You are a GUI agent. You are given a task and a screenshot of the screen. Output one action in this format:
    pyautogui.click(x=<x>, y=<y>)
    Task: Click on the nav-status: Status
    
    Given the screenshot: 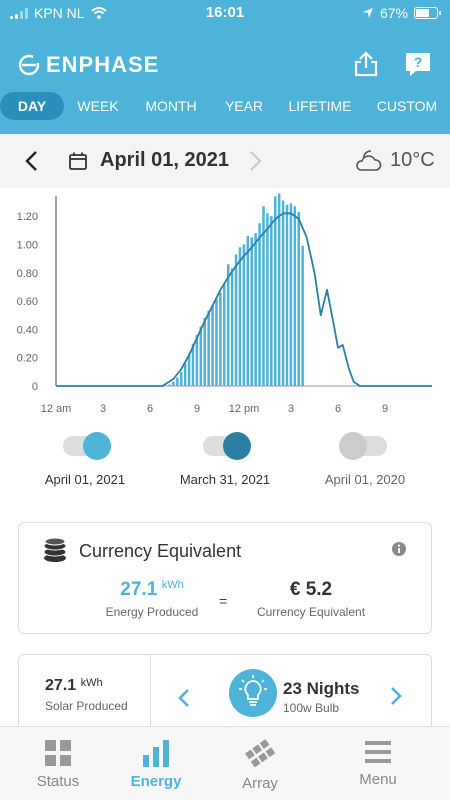 What is the action you would take?
    pyautogui.click(x=58, y=763)
    